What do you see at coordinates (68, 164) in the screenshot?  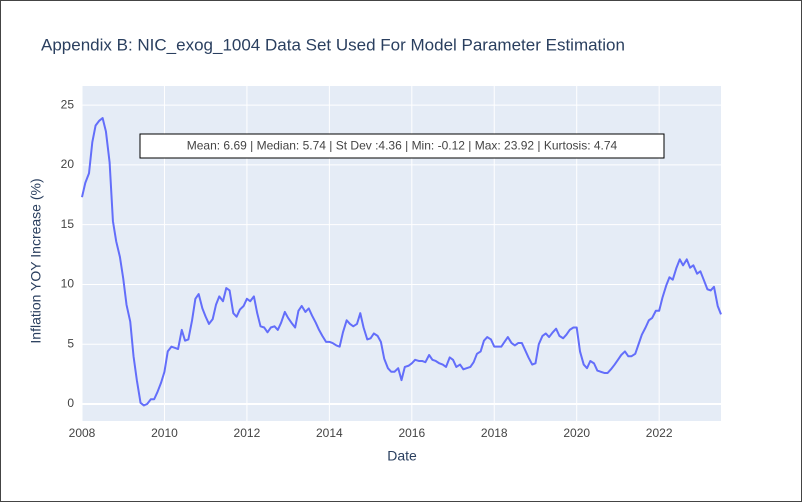 I see `y-tick-label: 20` at bounding box center [68, 164].